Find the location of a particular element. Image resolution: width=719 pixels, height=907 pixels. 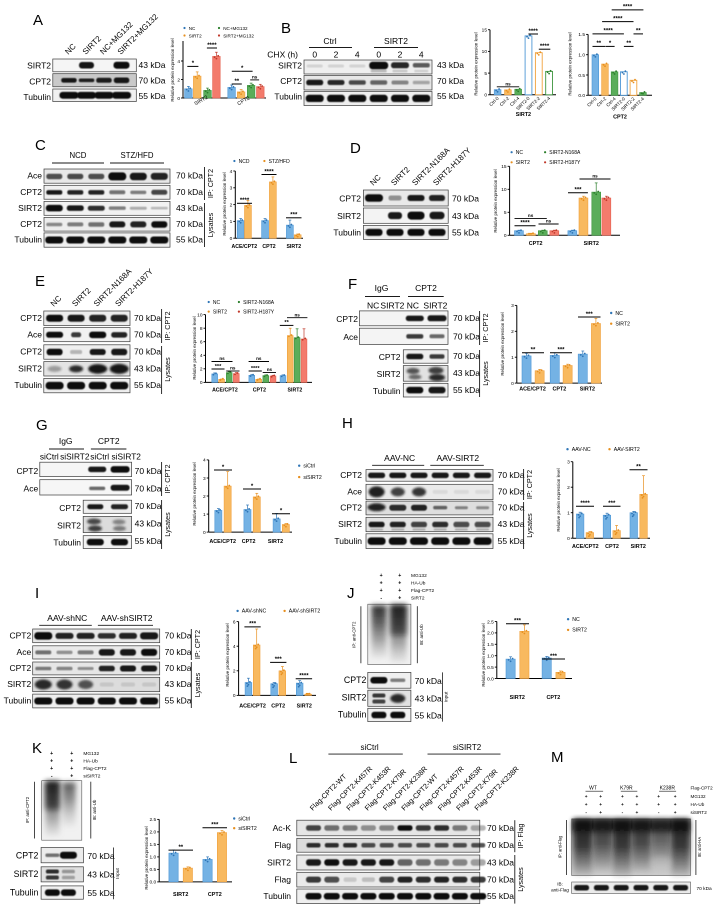

svg-text: F is located at coordinates (352, 284).